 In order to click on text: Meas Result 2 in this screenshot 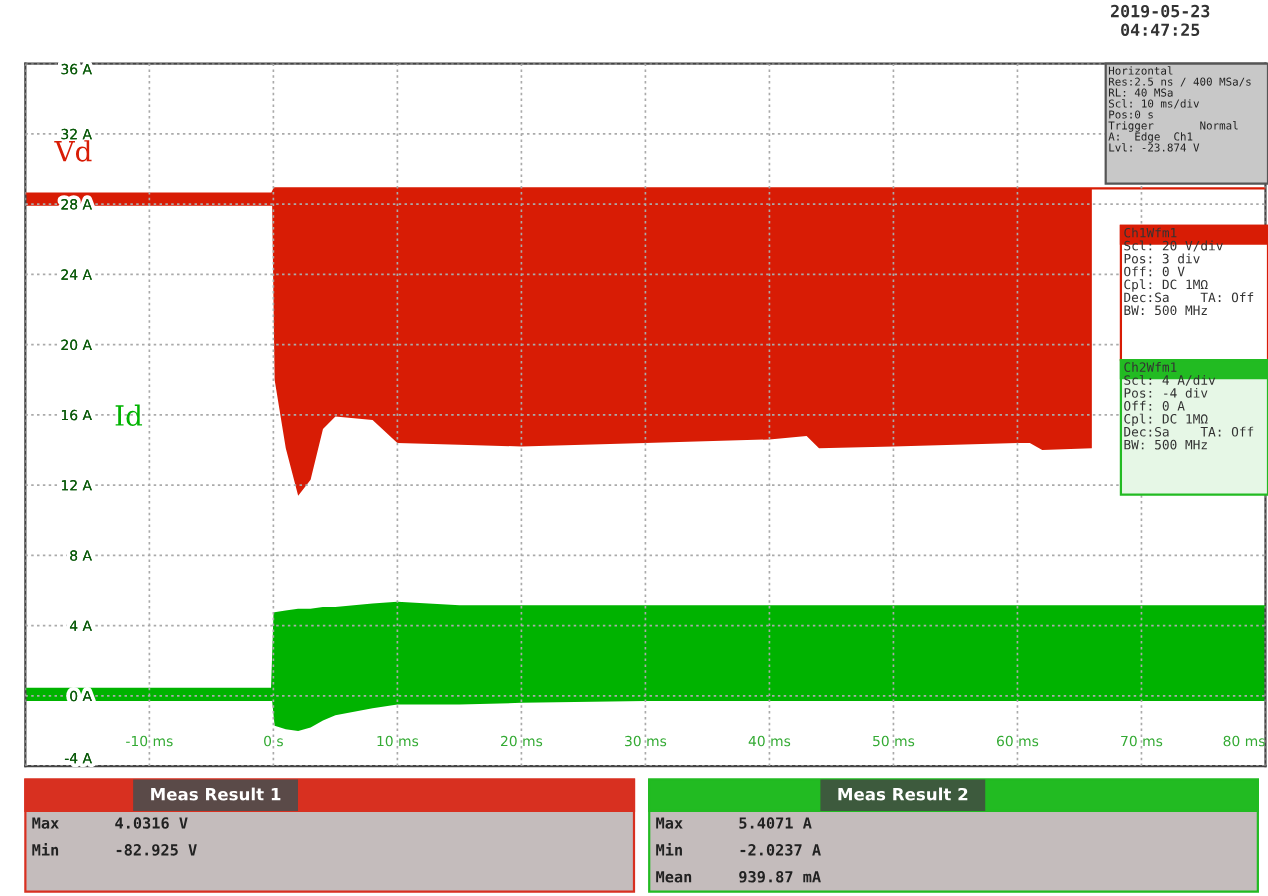, I will do `click(903, 794)`.